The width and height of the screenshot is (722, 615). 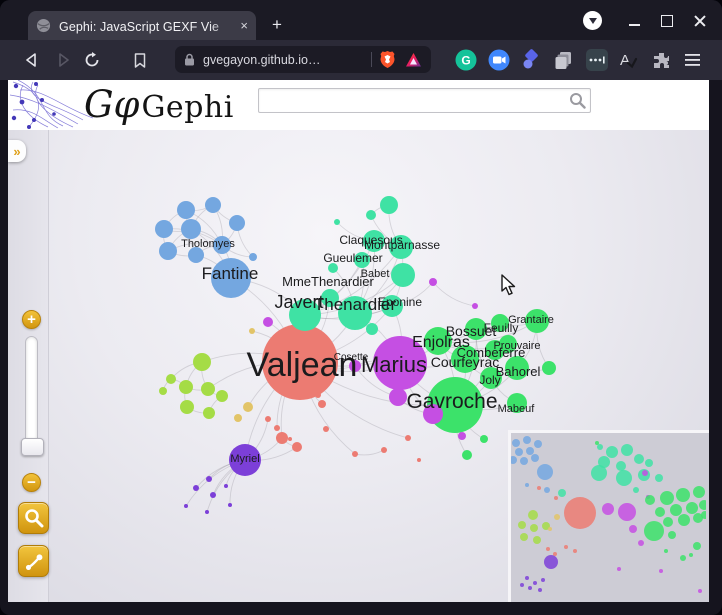 I want to click on forward-icon, so click(x=63, y=60).